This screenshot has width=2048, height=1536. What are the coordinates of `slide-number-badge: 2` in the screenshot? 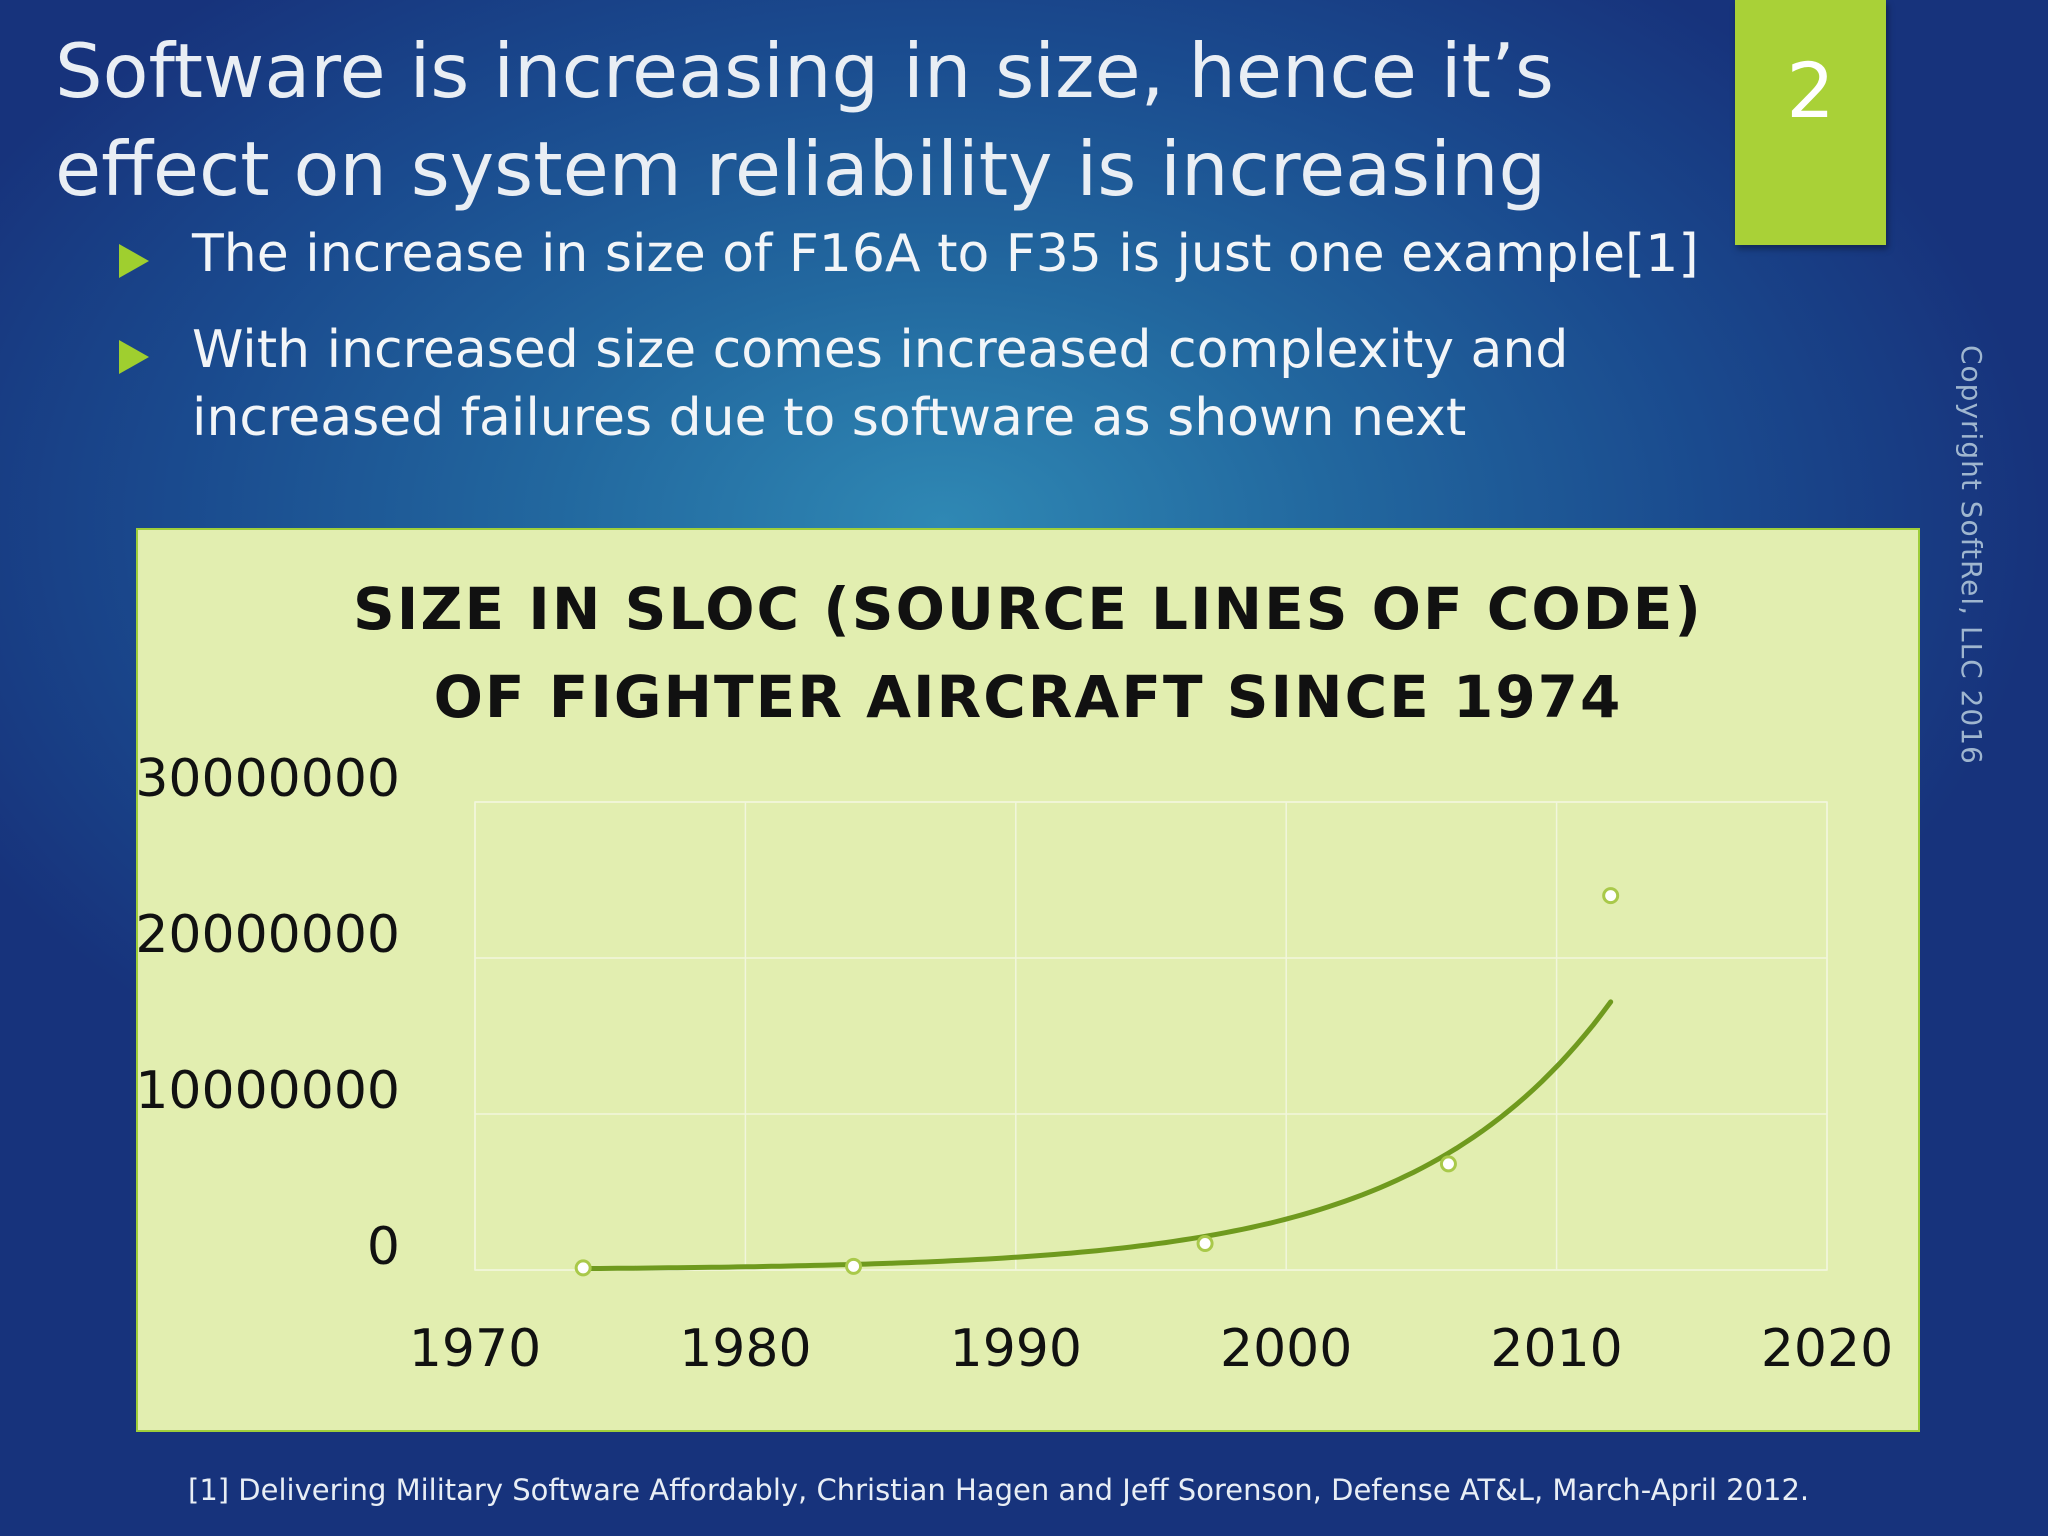 It's located at (1810, 122).